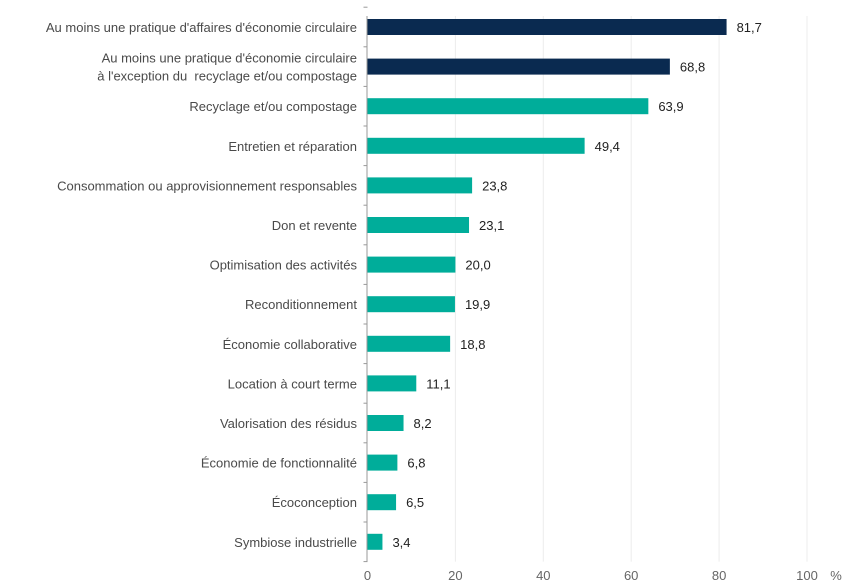 This screenshot has height=588, width=864. What do you see at coordinates (836, 575) in the screenshot?
I see `x-unit-label: %` at bounding box center [836, 575].